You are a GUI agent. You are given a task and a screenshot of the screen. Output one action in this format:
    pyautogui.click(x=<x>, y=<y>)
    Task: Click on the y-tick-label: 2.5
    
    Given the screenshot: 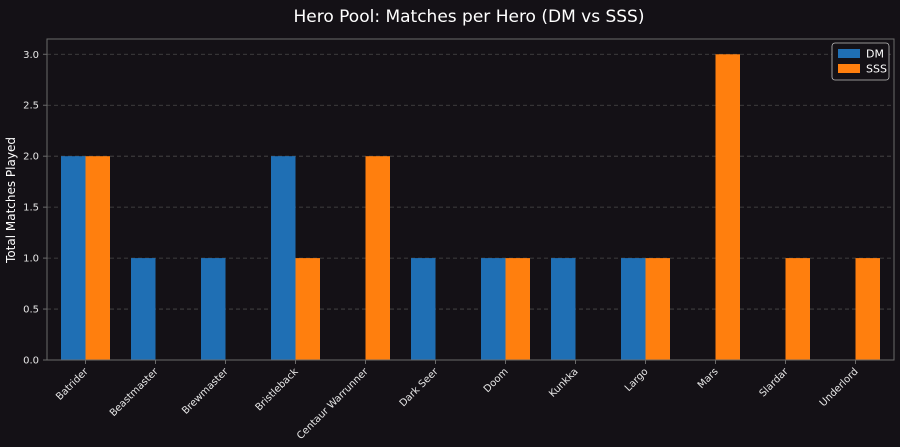 What is the action you would take?
    pyautogui.click(x=31, y=106)
    